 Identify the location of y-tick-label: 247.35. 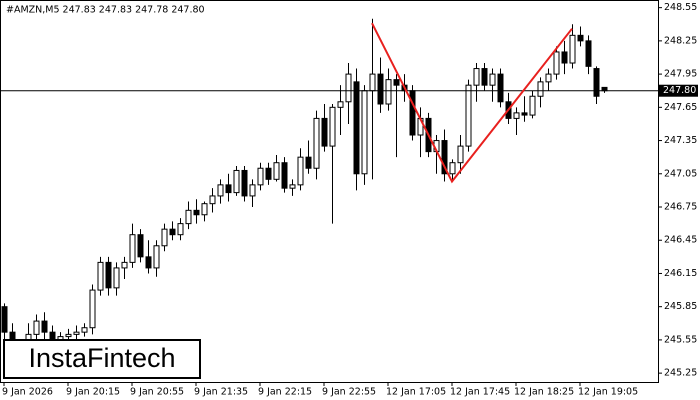
(680, 140).